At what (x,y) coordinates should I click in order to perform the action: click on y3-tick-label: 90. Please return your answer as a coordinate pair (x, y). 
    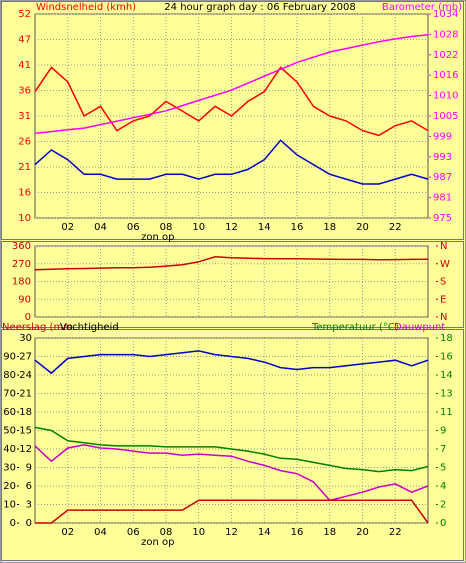
    Looking at the image, I should click on (9, 357).